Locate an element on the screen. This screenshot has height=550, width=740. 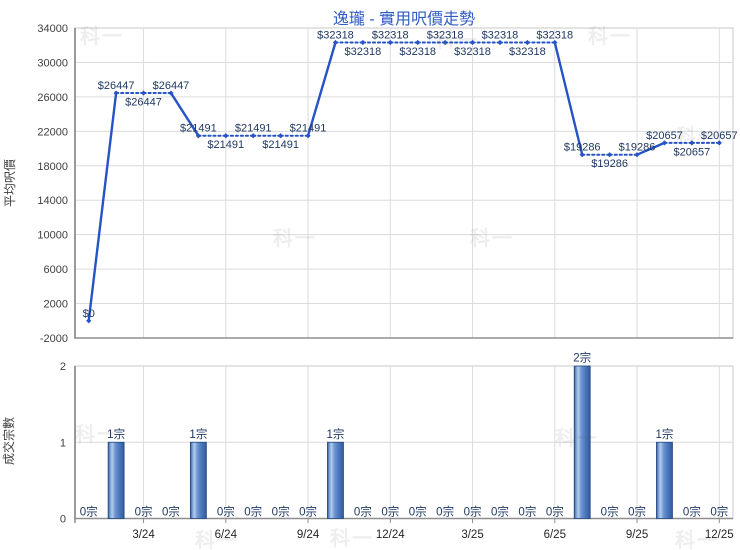
x-tick-label: 3/25 is located at coordinates (472, 535).